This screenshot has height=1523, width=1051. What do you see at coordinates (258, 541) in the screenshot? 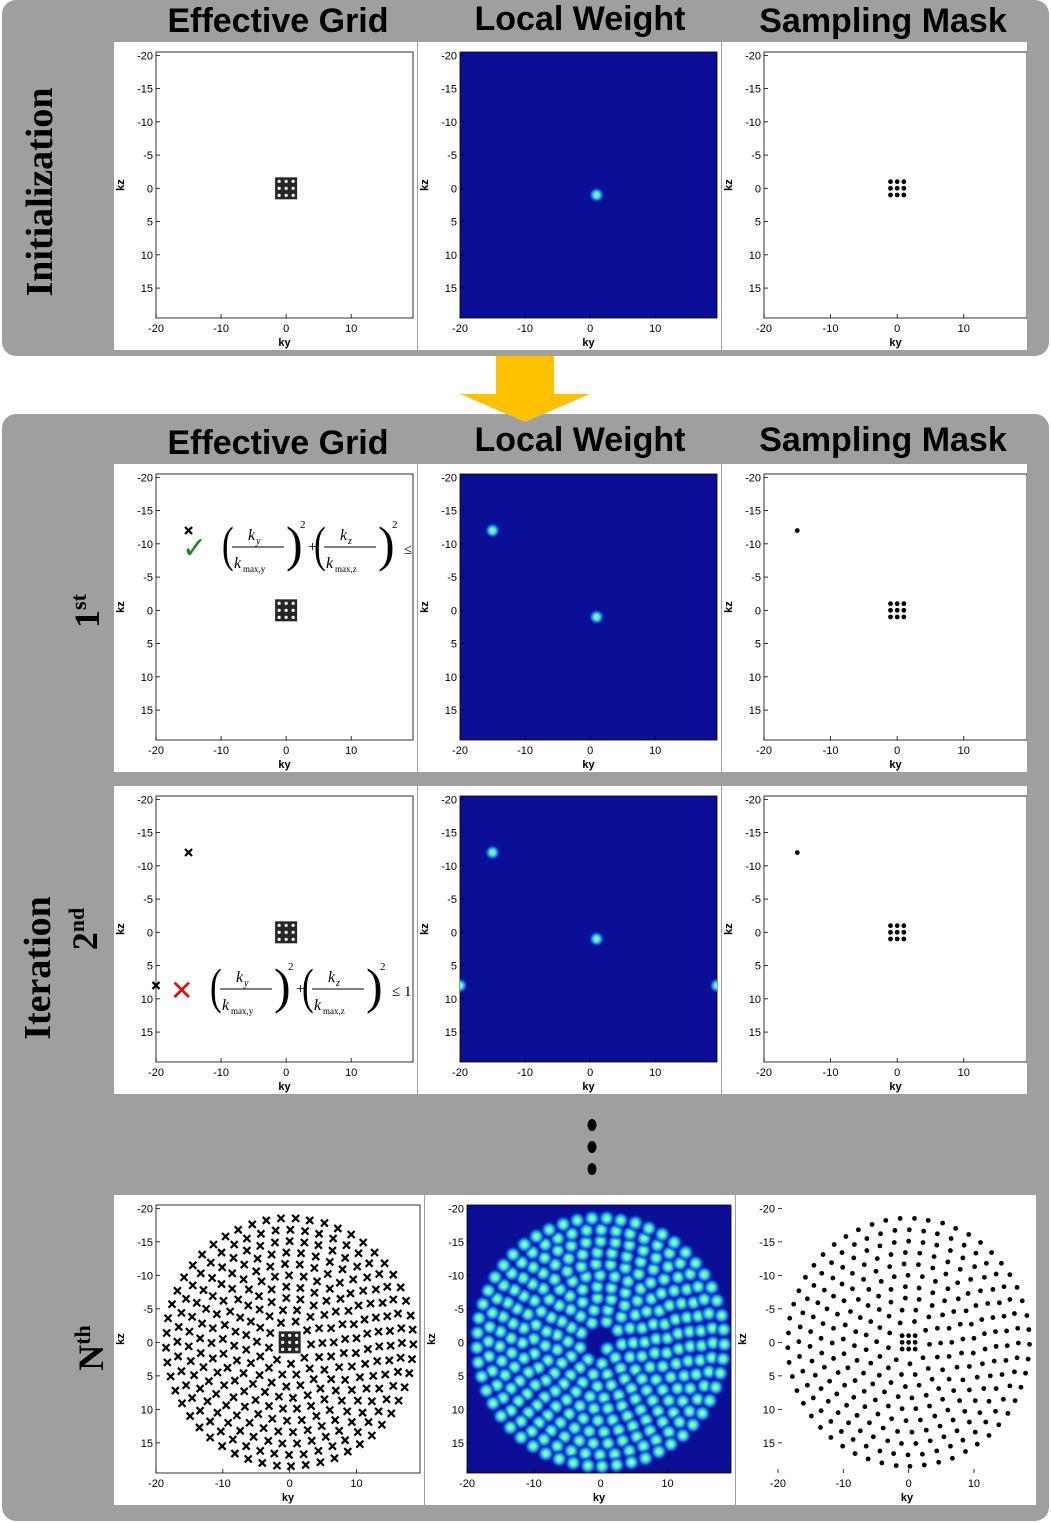
I see `numerator-subscript: y` at bounding box center [258, 541].